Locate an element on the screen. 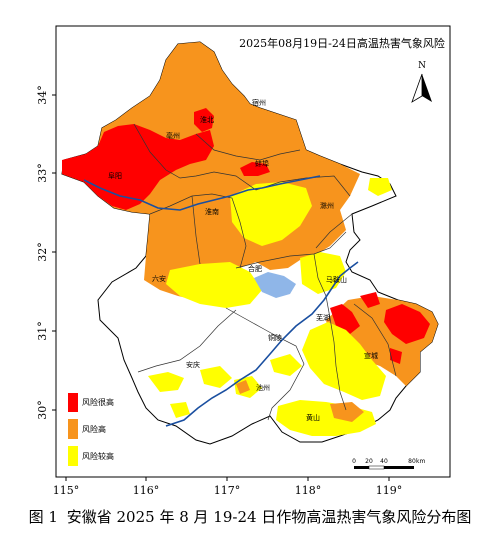  legend-label-very-high: 风险很高 is located at coordinates (98, 402).